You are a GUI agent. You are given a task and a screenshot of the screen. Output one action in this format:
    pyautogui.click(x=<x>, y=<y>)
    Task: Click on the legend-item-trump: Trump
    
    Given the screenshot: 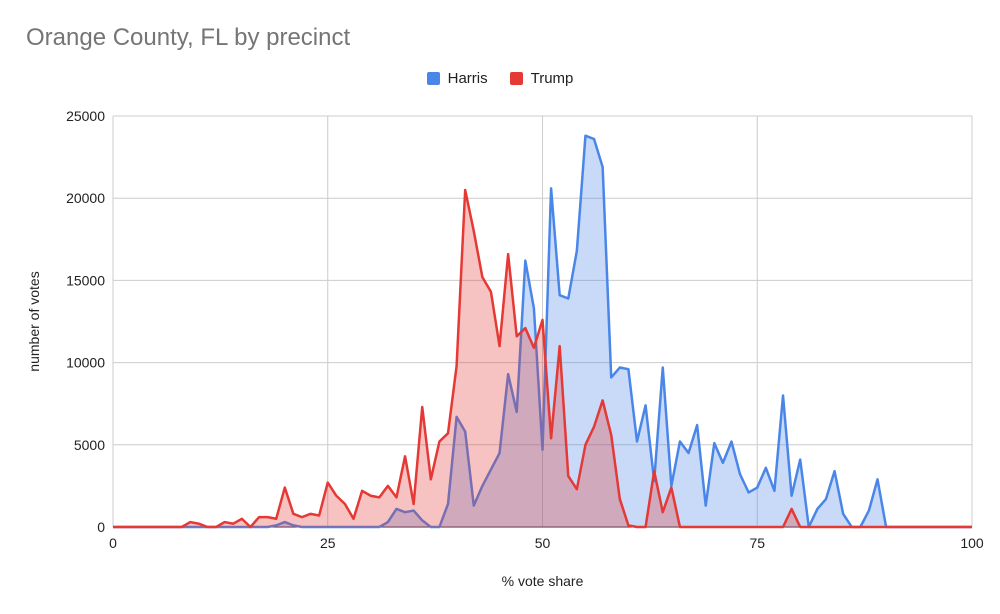 What is the action you would take?
    pyautogui.click(x=541, y=78)
    